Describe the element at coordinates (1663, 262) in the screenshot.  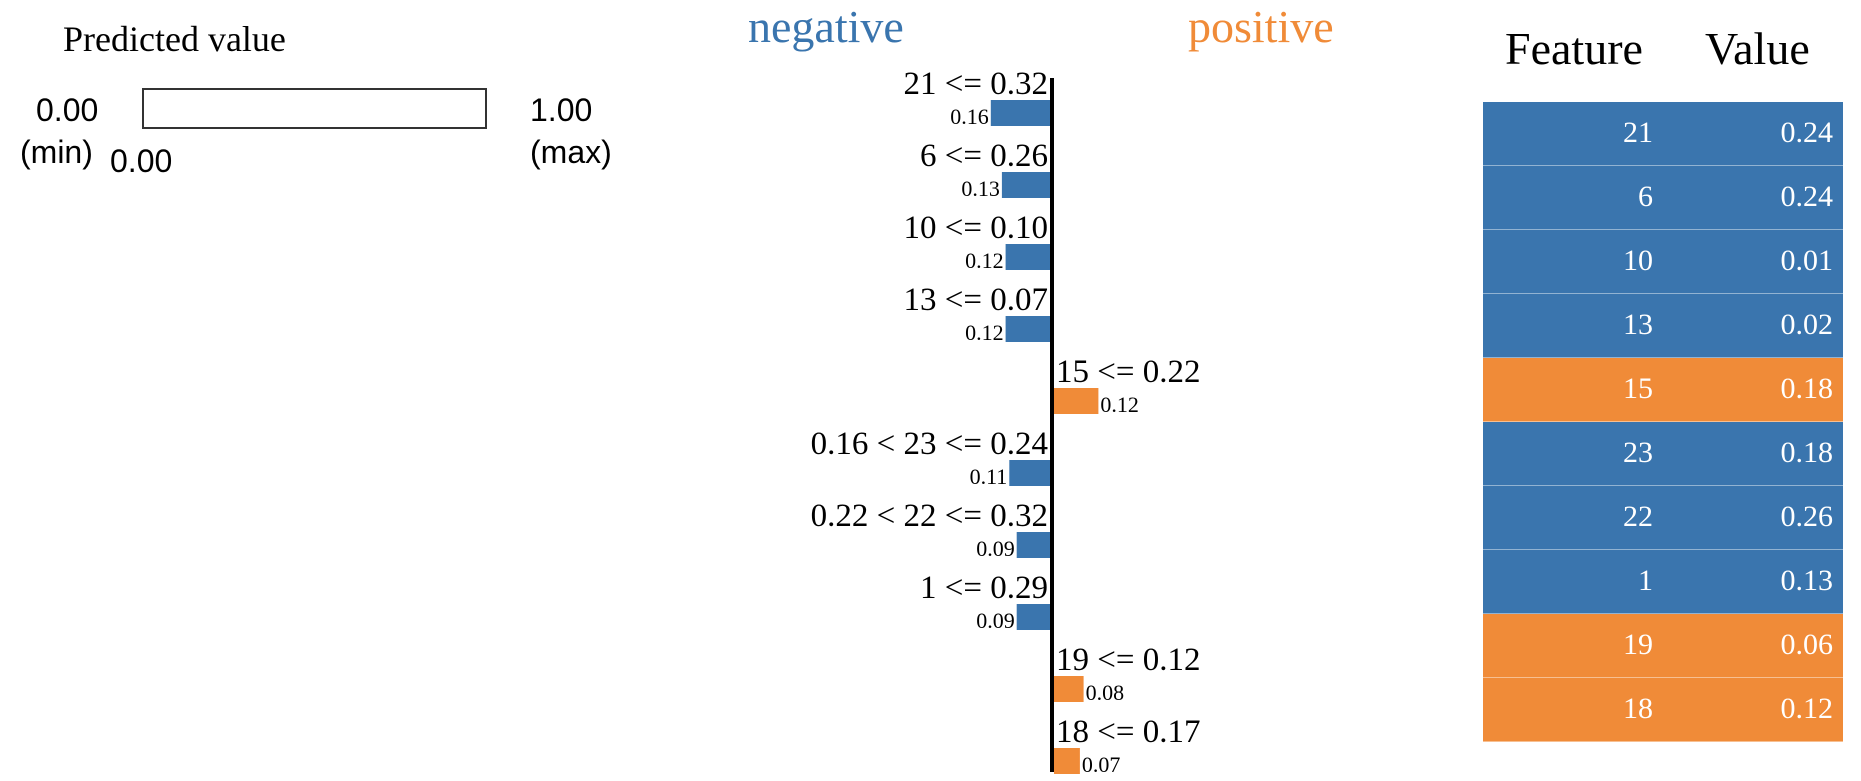
I see `table-row: 10 0.01` at that location.